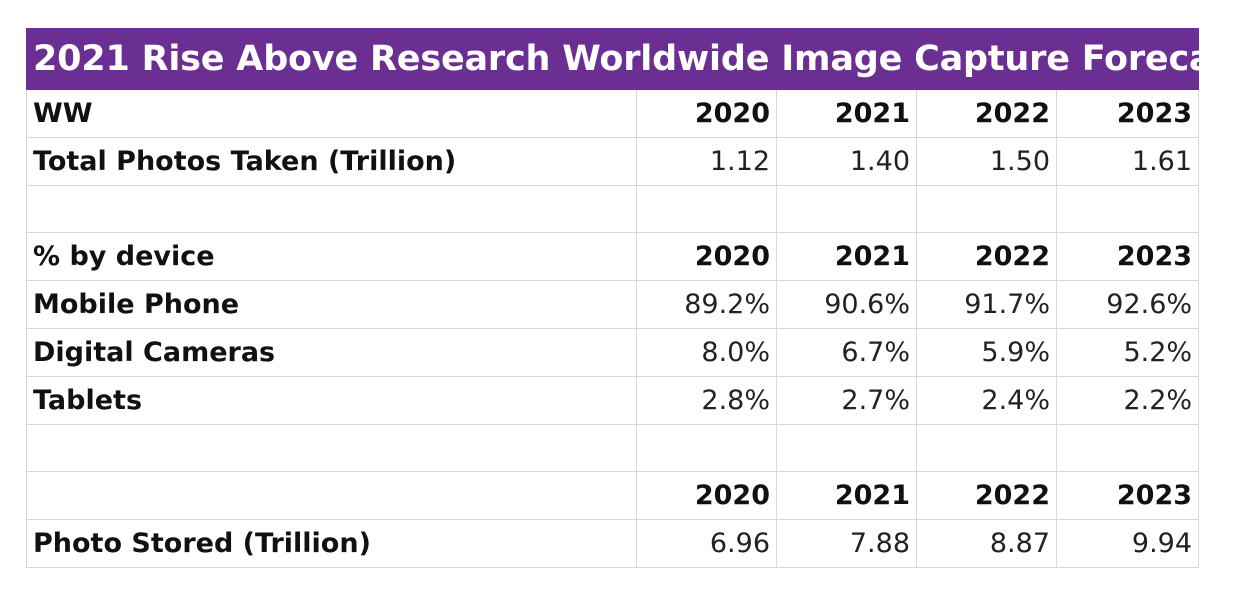 The height and width of the screenshot is (595, 1238). What do you see at coordinates (706, 304) in the screenshot?
I see `value-cell: 89.2%` at bounding box center [706, 304].